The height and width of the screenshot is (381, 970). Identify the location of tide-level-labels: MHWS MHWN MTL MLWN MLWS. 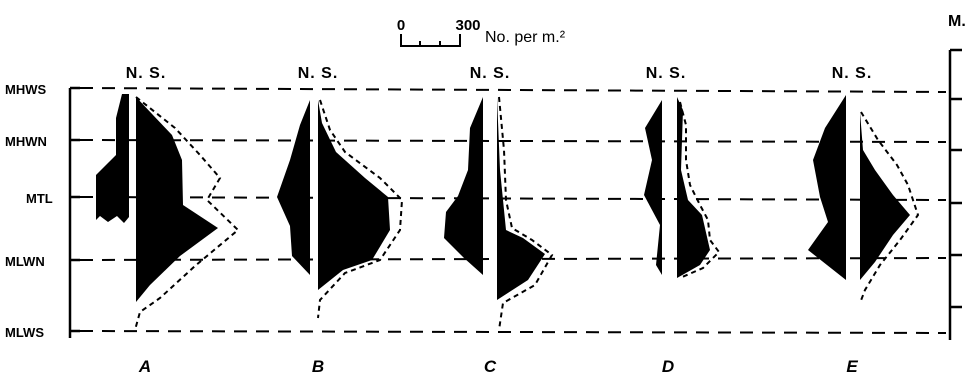
(29, 211).